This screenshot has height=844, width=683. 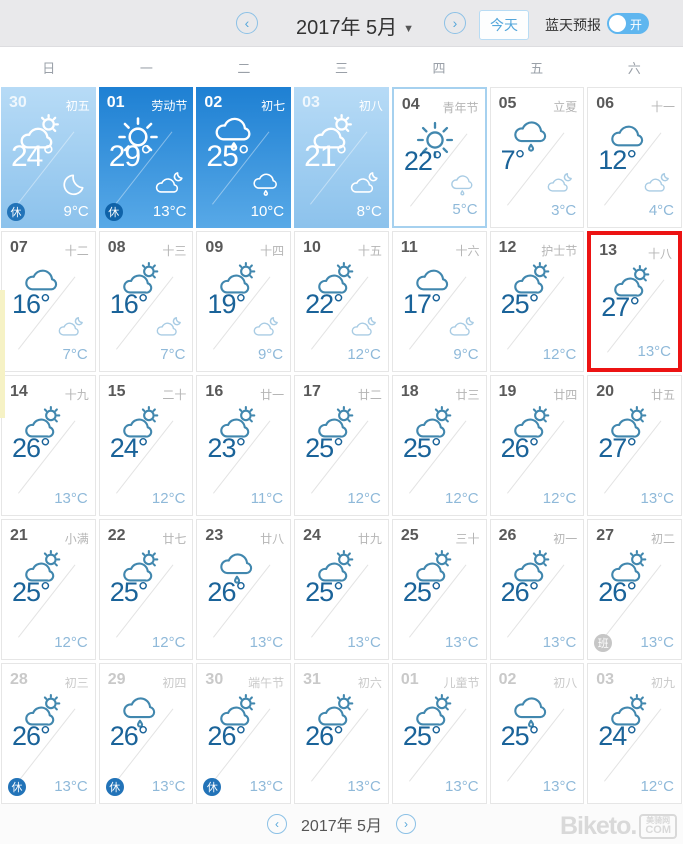 What do you see at coordinates (247, 23) in the screenshot?
I see `prev-month-button: ‹` at bounding box center [247, 23].